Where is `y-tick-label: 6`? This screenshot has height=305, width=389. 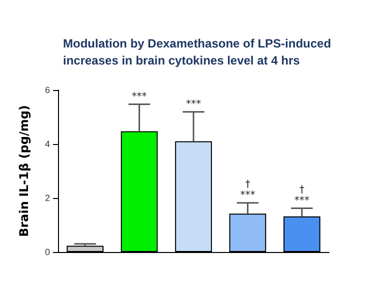
y-tick-label: 6 is located at coordinates (47, 90).